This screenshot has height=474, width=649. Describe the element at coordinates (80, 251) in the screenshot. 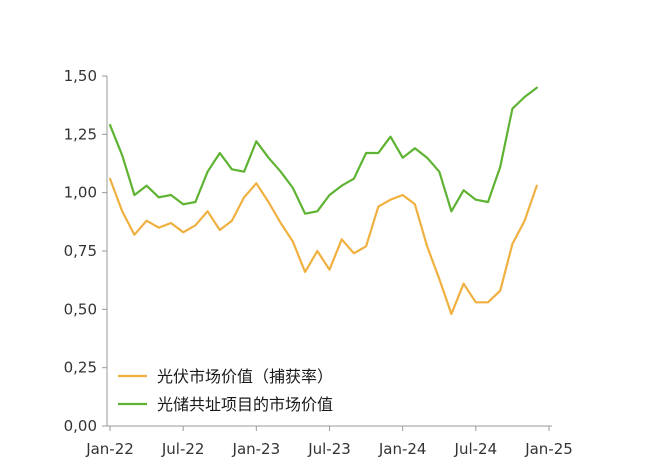

I see `y-tick-label: 0,75` at that location.